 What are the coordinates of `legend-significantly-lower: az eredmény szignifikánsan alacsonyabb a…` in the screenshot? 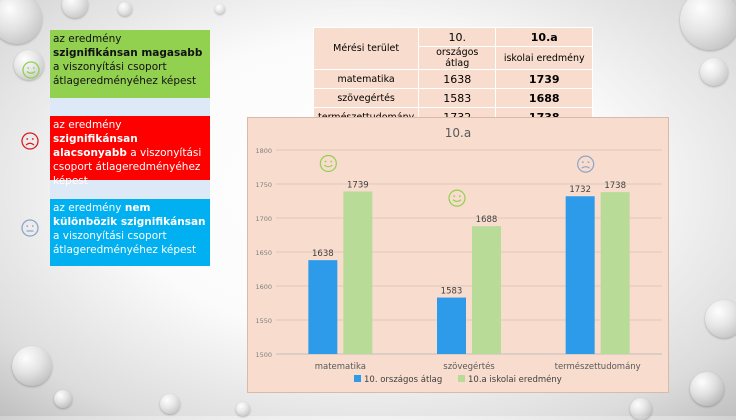 It's located at (130, 151).